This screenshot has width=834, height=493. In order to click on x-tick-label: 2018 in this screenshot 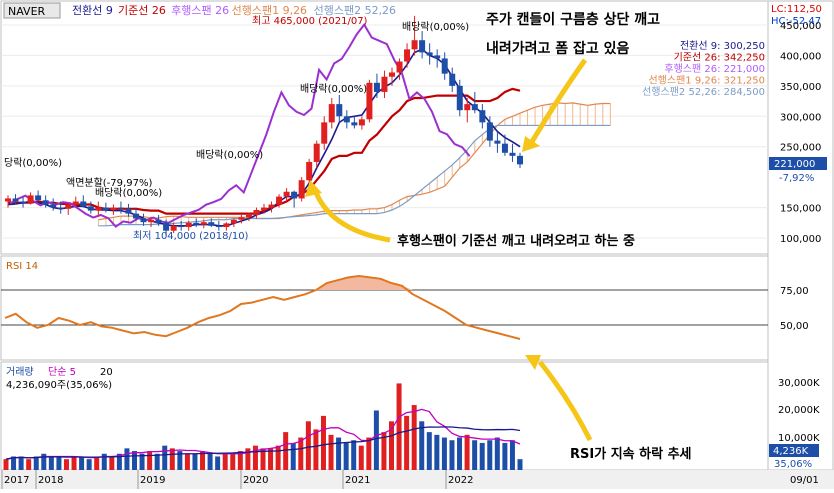, I will do `click(50, 480)`.